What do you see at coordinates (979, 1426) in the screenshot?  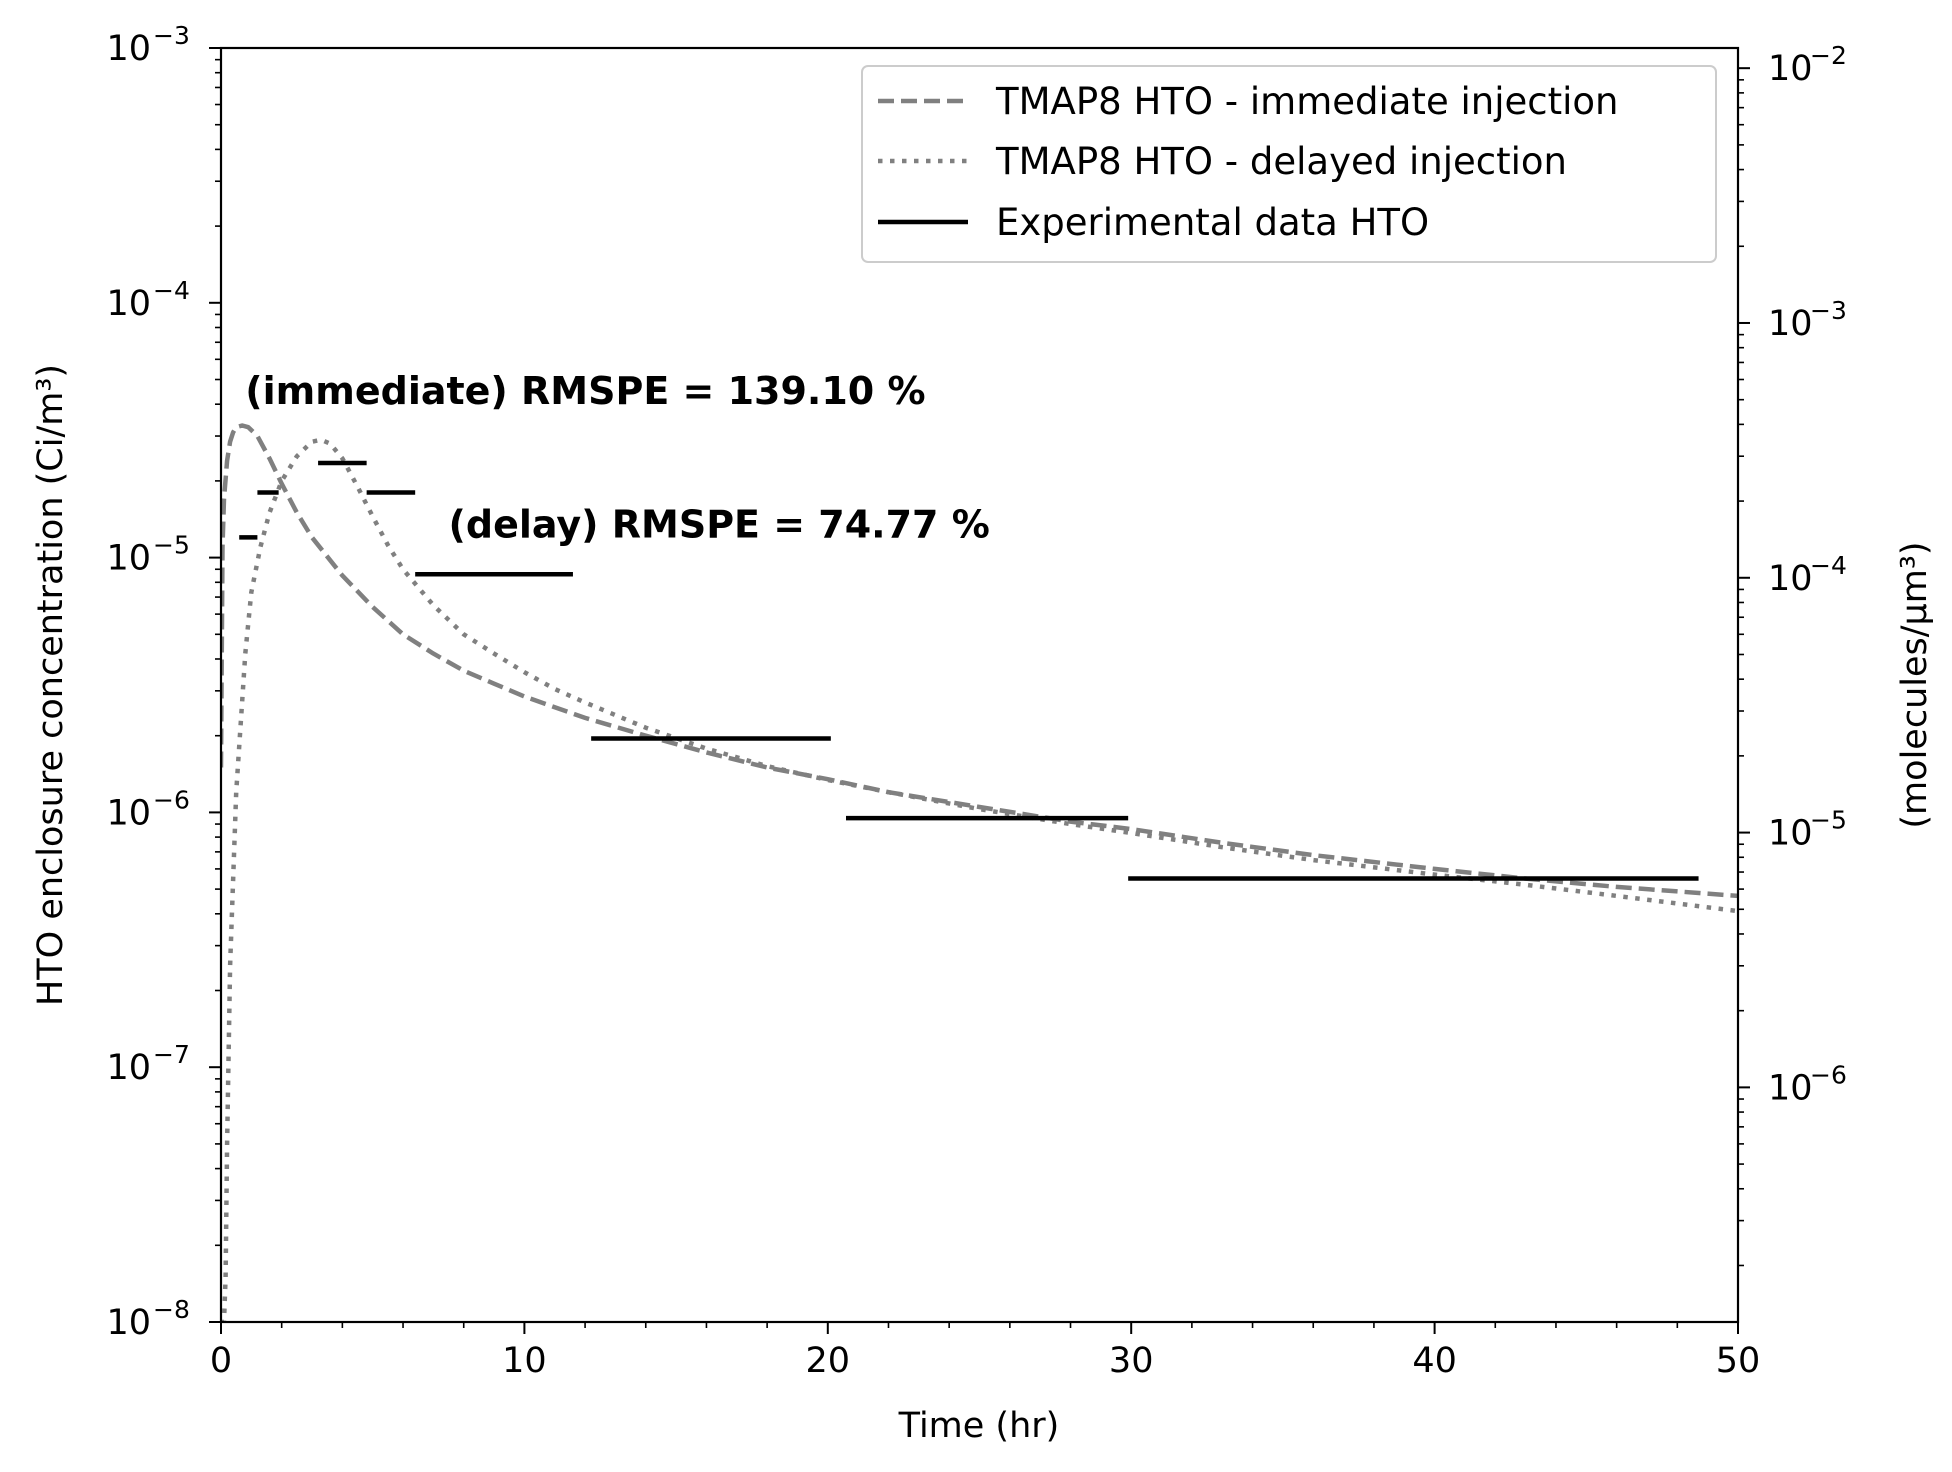 I see `x-axis-label: Time (hr)` at bounding box center [979, 1426].